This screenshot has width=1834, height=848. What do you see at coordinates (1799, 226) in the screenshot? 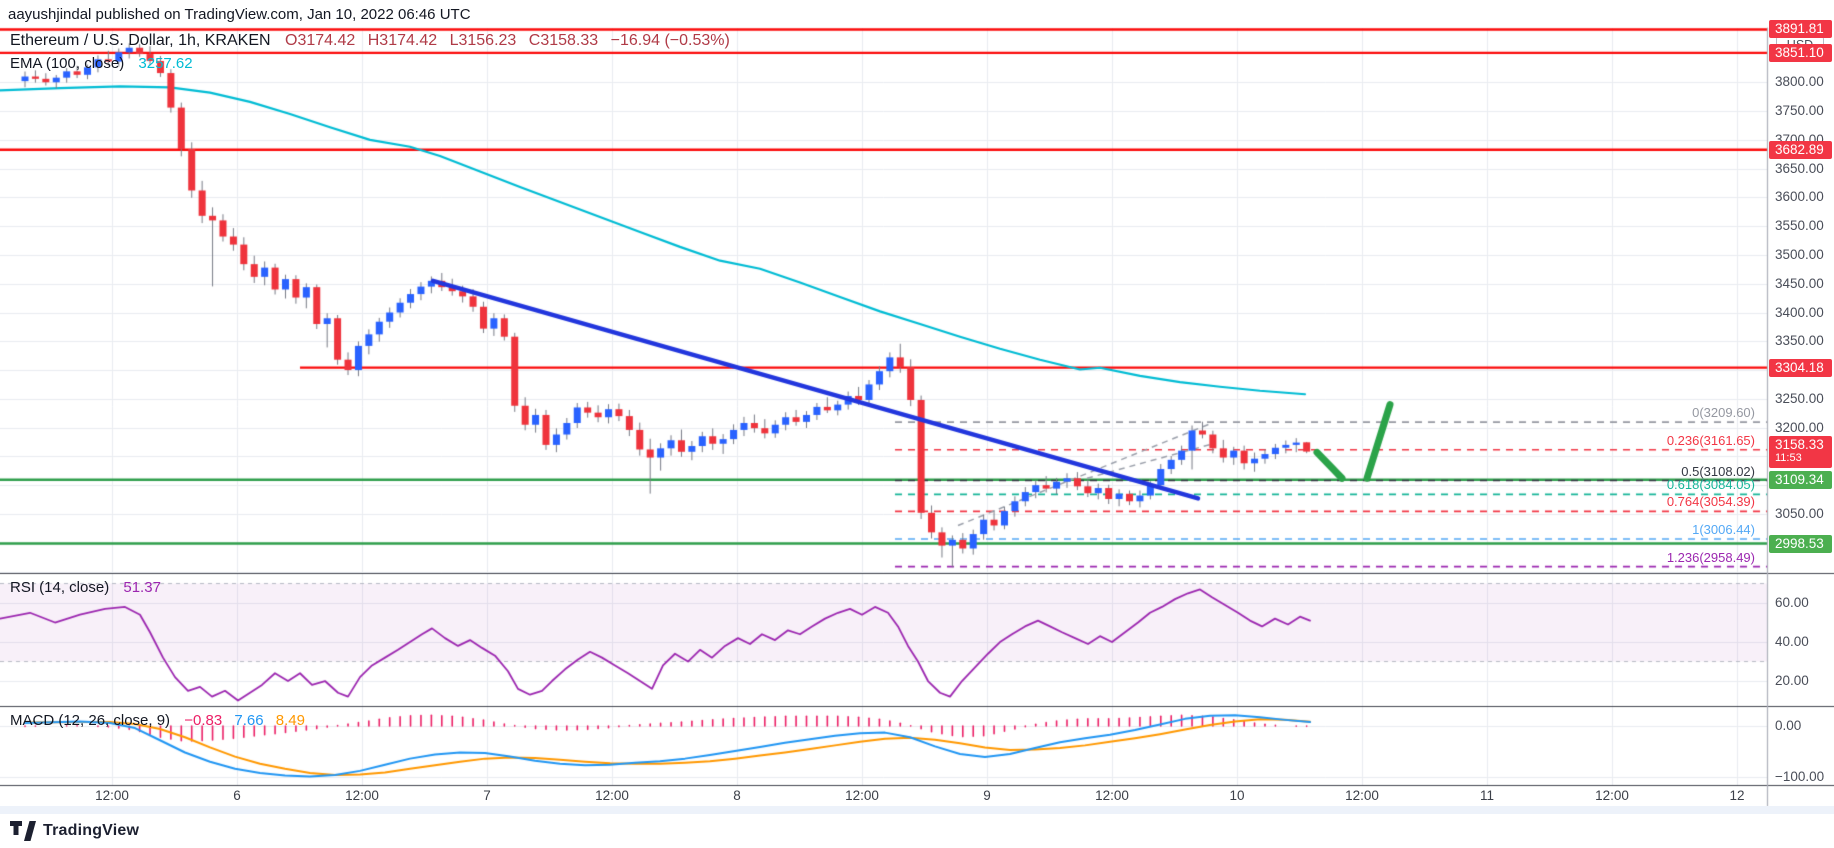
I see `price-tick-label: 3550.00` at bounding box center [1799, 226].